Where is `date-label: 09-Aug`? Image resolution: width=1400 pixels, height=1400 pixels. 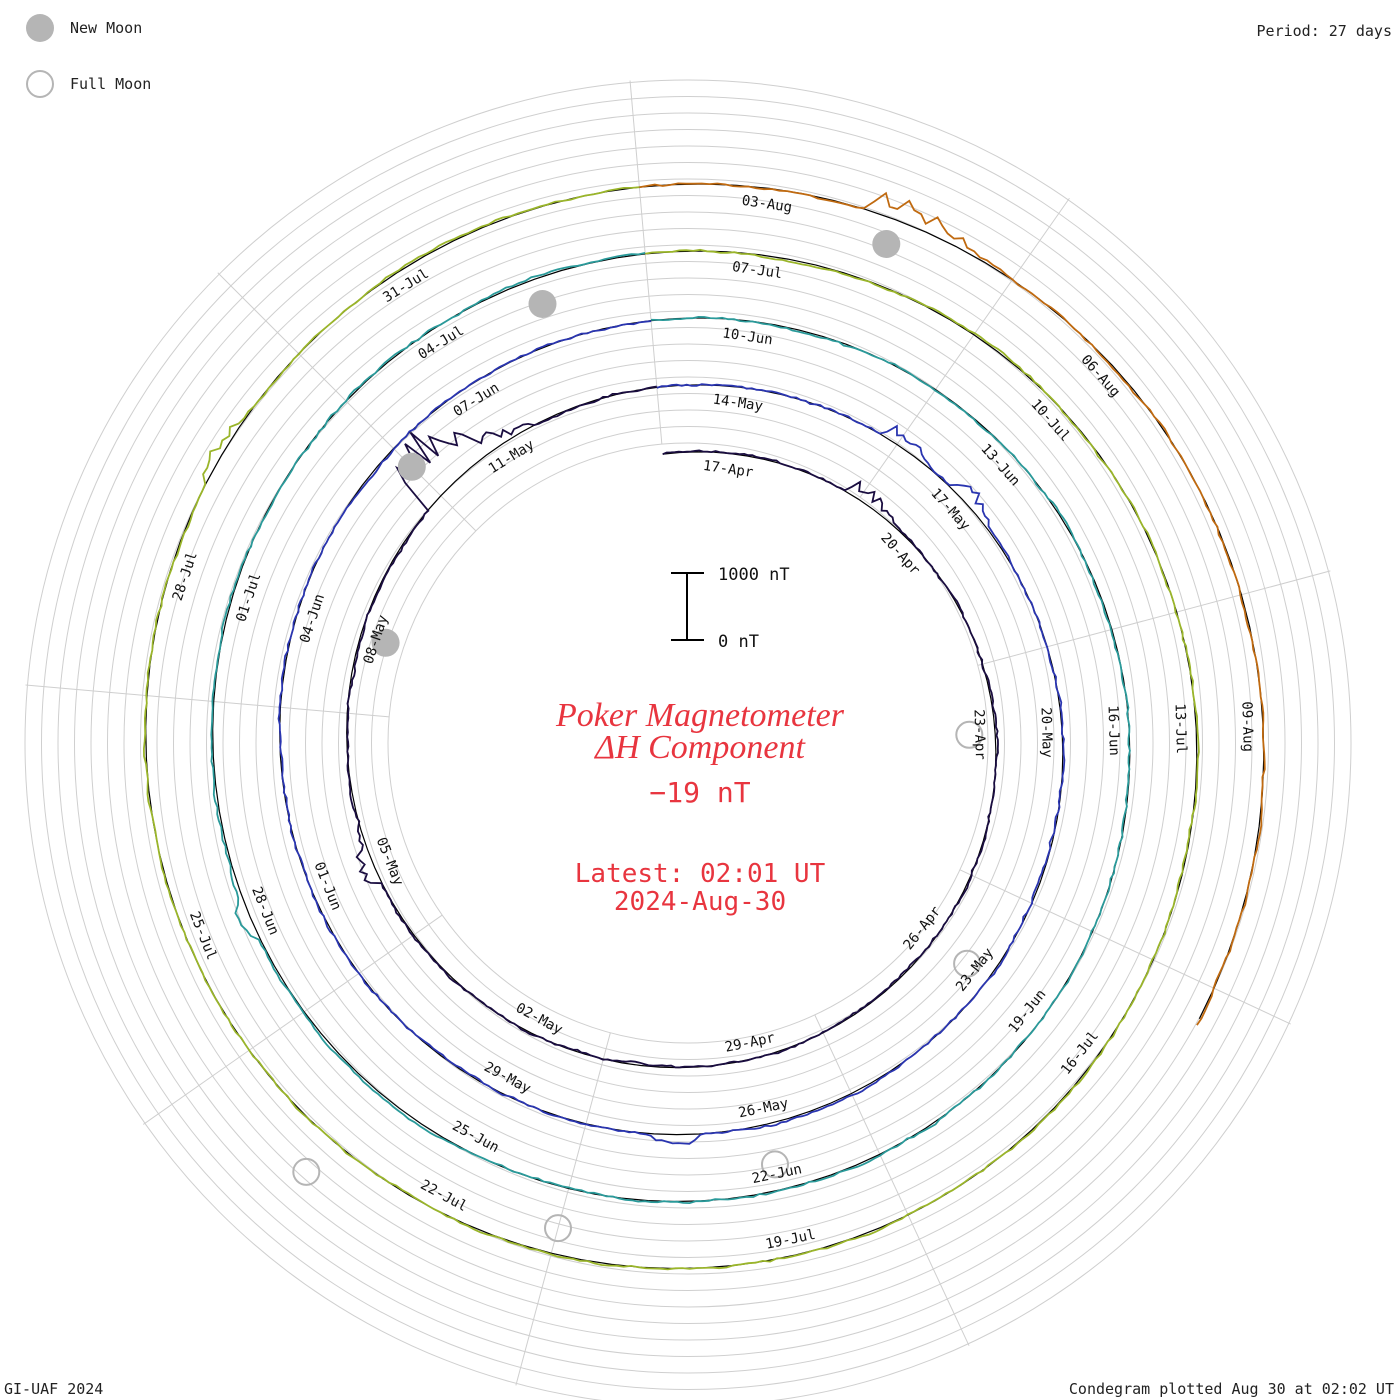 date-label: 09-Aug is located at coordinates (1246, 726).